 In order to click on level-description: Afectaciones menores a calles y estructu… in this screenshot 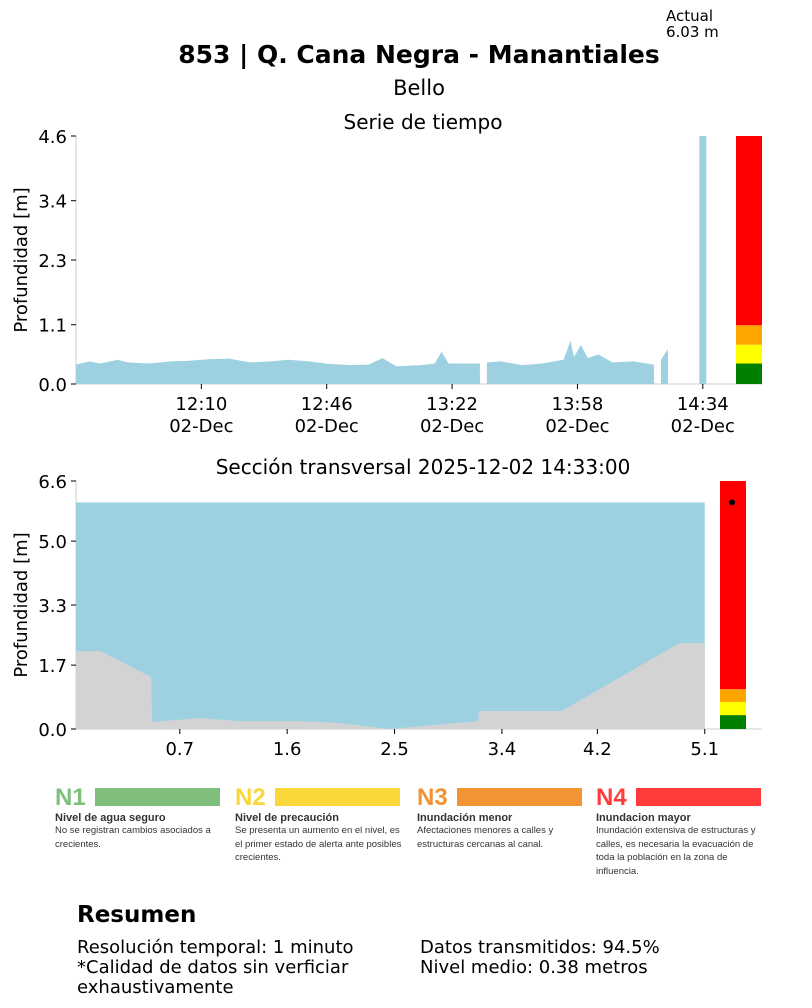, I will do `click(485, 837)`.